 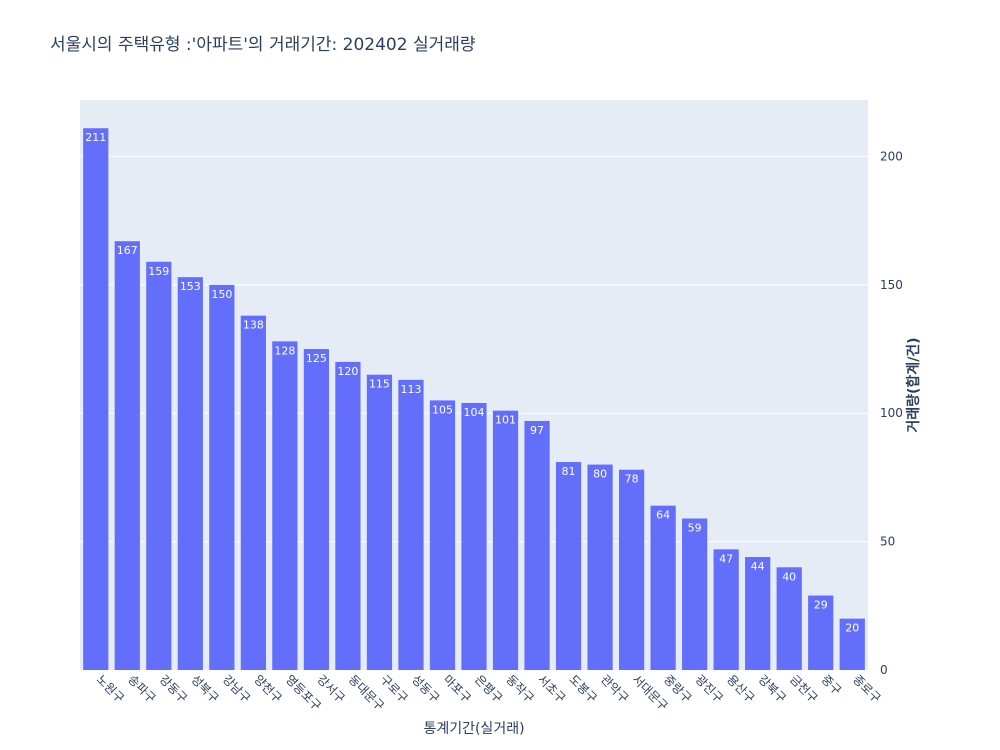 What do you see at coordinates (632, 479) in the screenshot?
I see `bar-value-label: 78` at bounding box center [632, 479].